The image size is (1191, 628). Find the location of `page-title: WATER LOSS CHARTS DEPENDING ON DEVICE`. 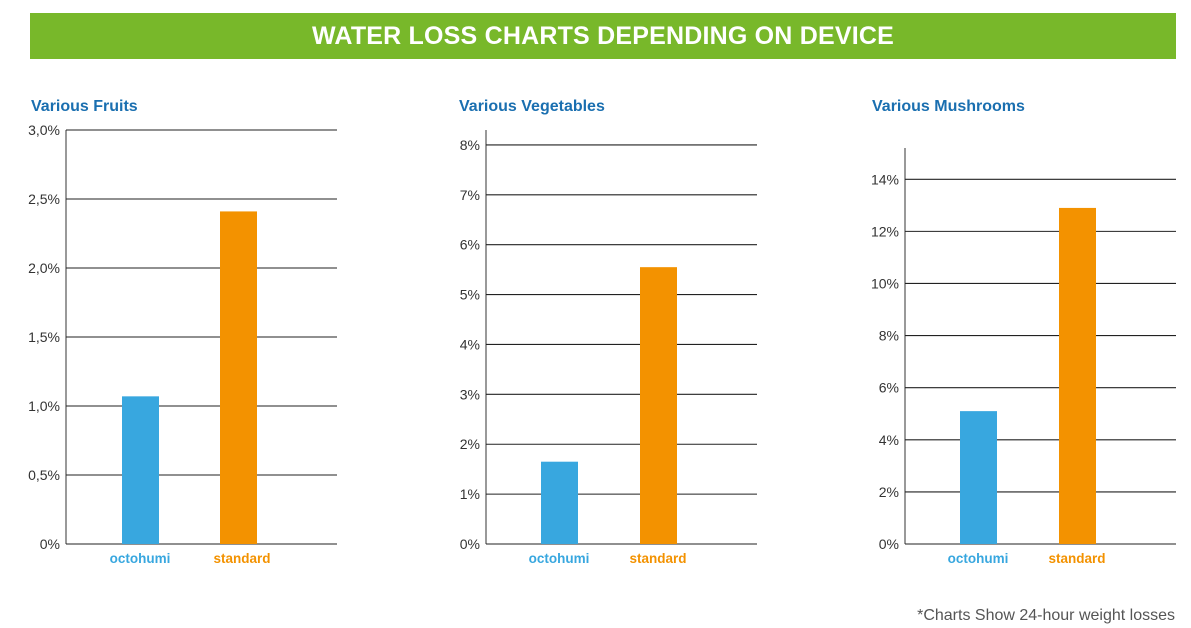

page-title: WATER LOSS CHARTS DEPENDING ON DEVICE is located at coordinates (603, 35).